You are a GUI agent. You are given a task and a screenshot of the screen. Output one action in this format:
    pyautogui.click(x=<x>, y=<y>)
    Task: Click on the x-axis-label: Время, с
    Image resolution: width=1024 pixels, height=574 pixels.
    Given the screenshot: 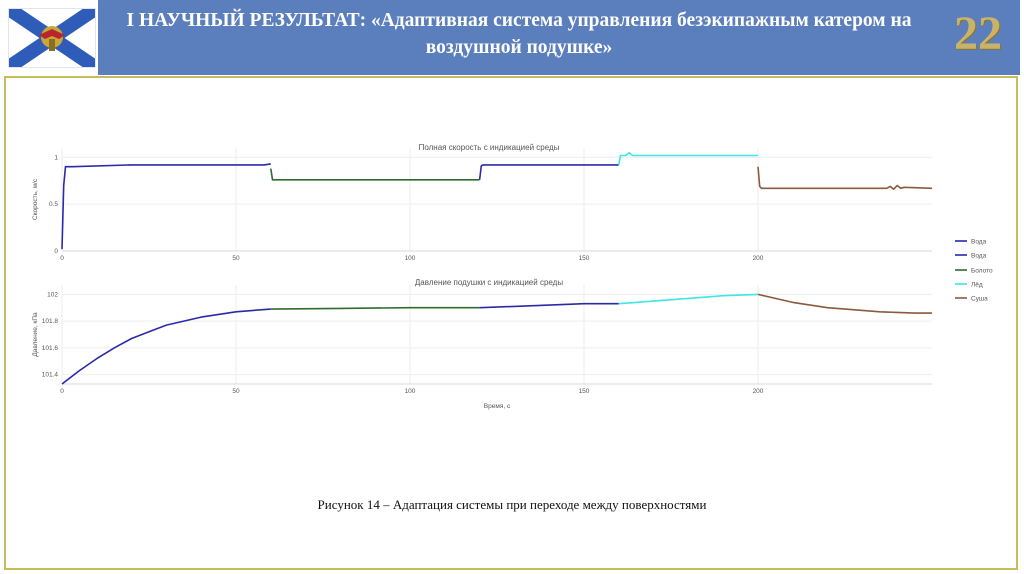 What is the action you would take?
    pyautogui.click(x=497, y=406)
    